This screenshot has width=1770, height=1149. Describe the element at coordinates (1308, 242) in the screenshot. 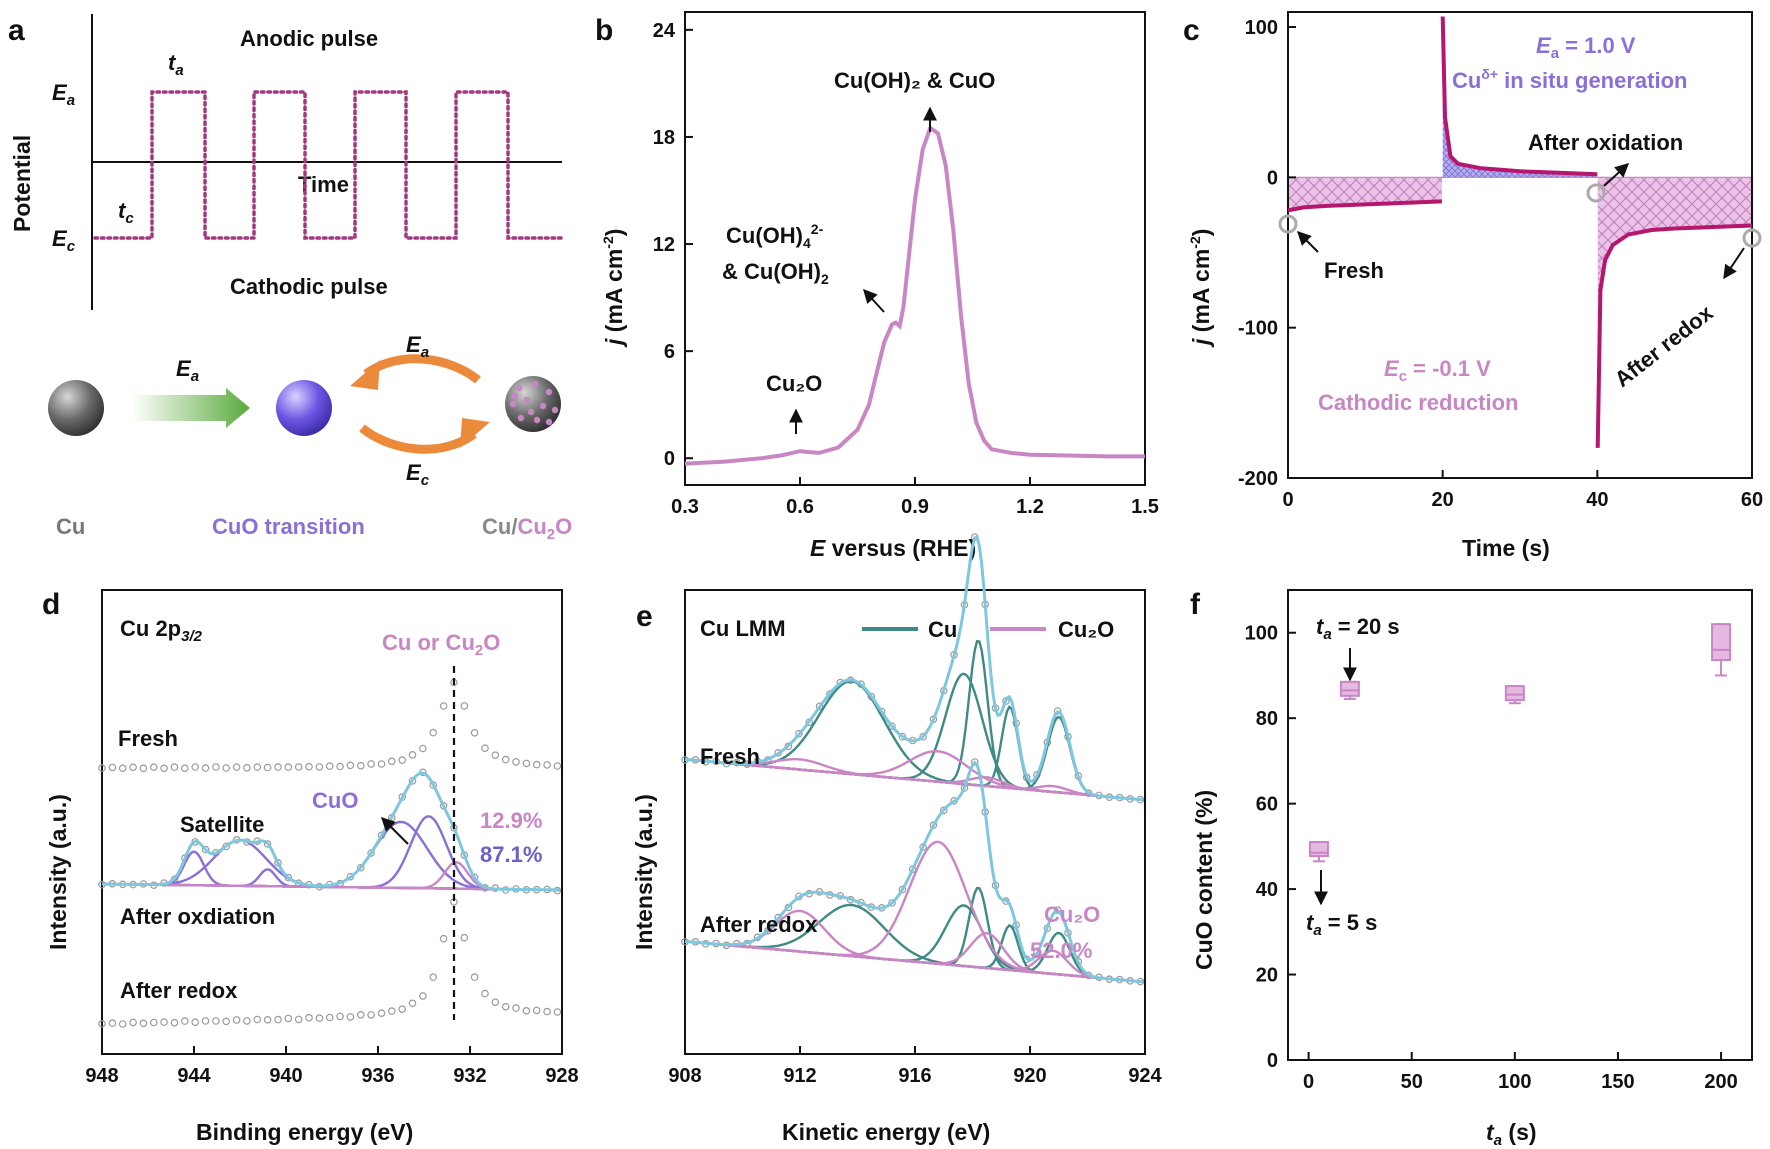

I see `fresh-arrow` at that location.